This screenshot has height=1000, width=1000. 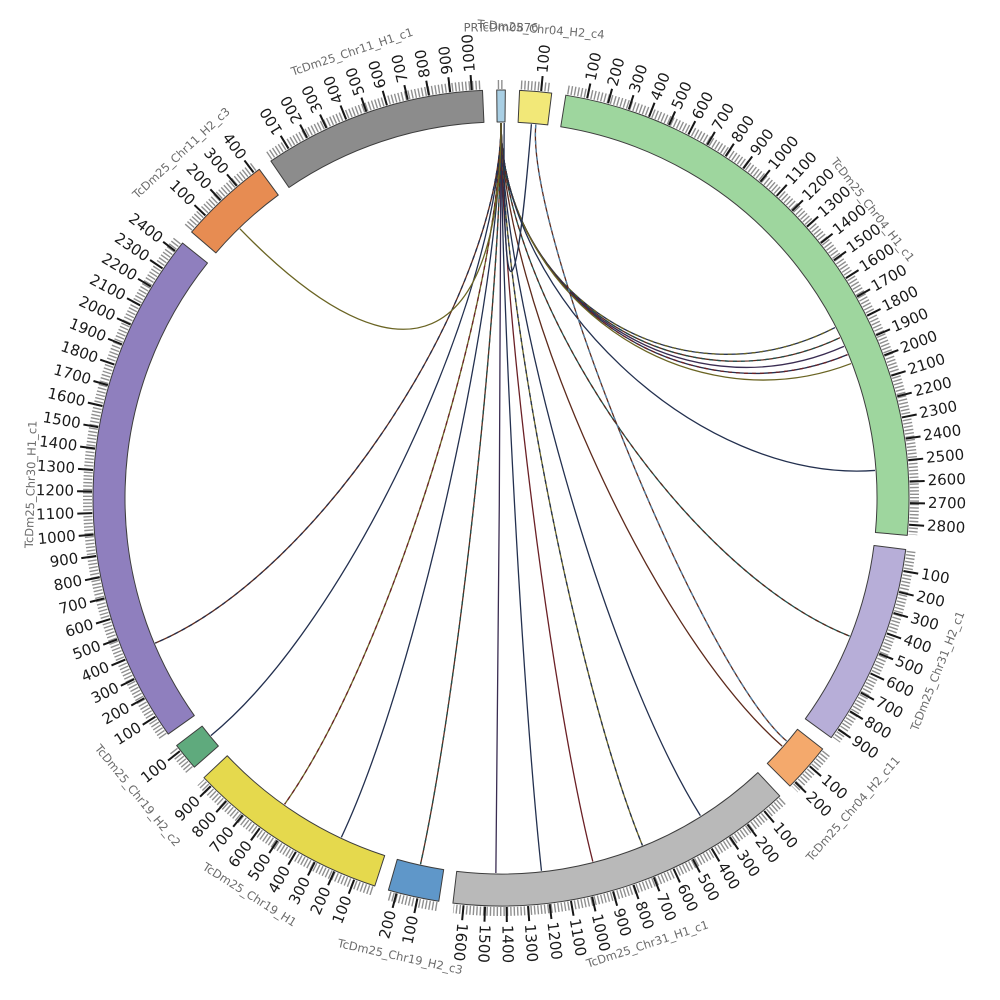 I want to click on segment-arc-c19h1, so click(x=294, y=821).